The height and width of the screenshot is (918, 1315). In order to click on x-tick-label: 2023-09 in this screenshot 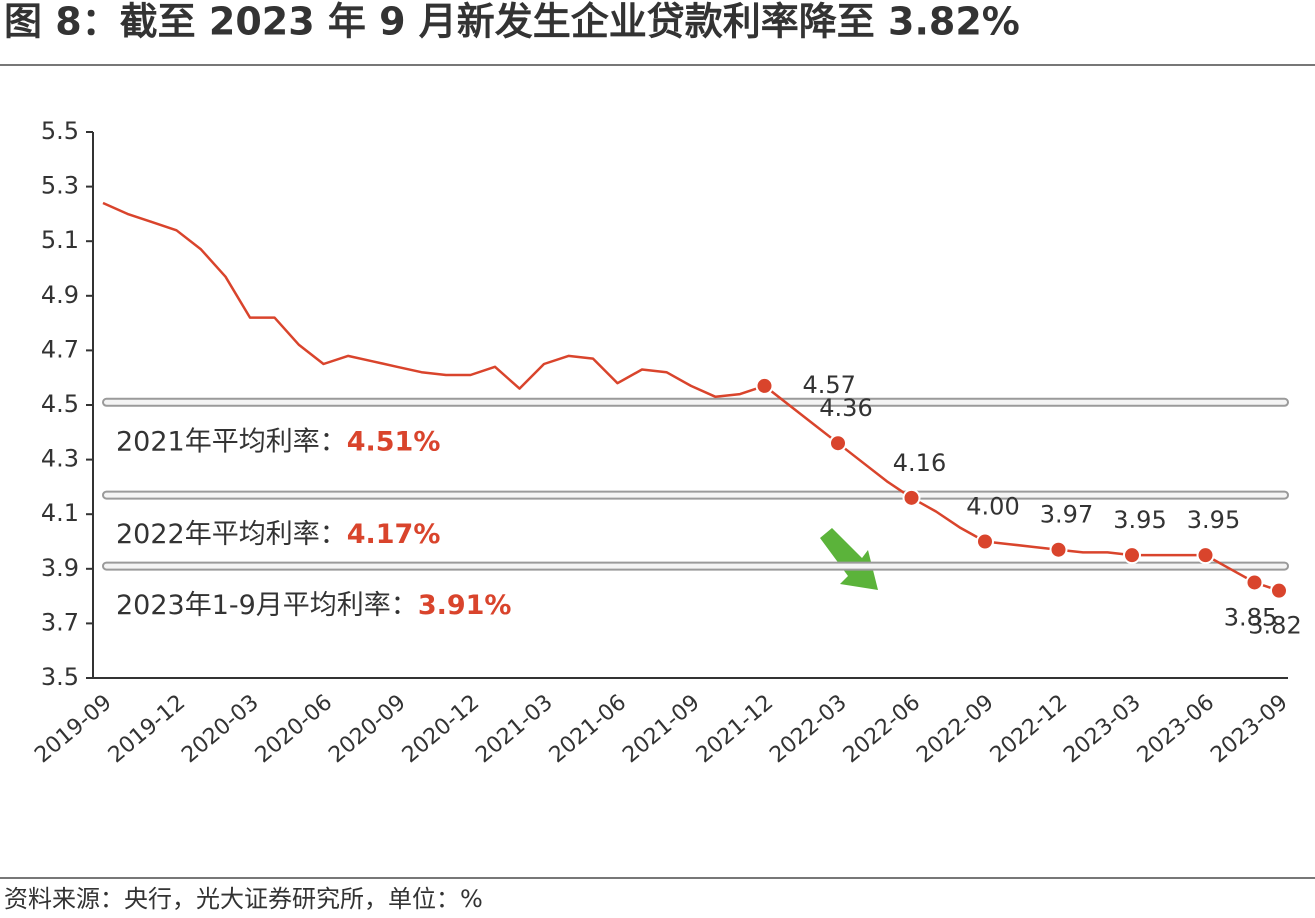, I will do `click(1249, 729)`.